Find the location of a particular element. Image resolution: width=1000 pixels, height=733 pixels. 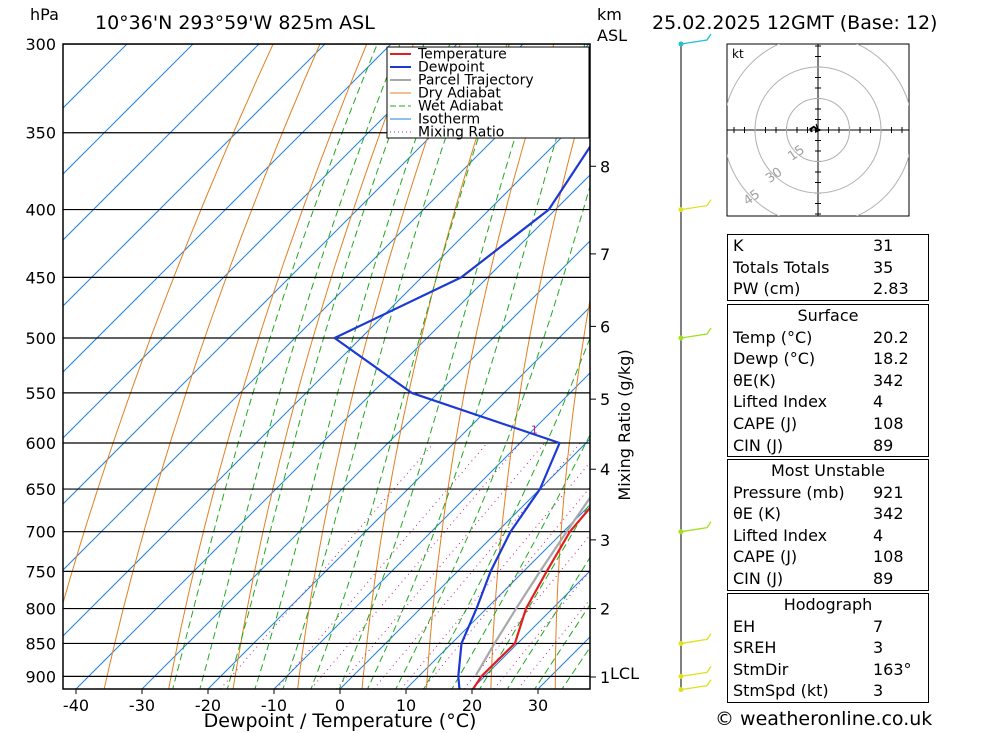

legend-label: Parcel Trajectory is located at coordinates (476, 81).